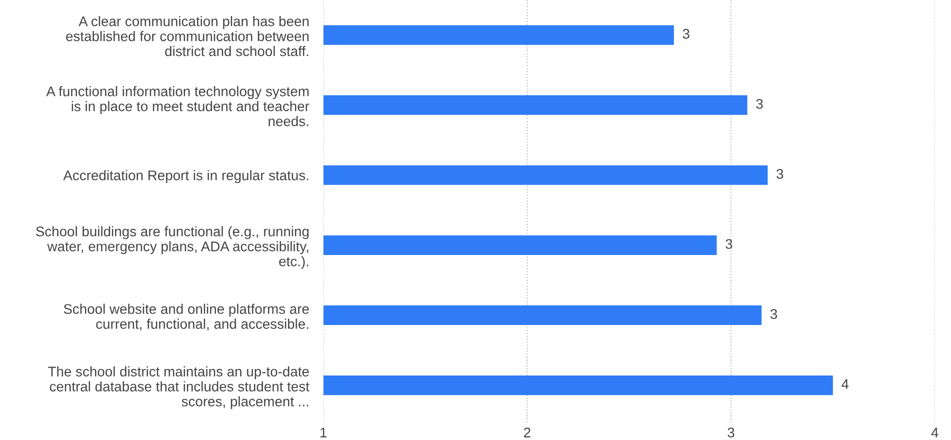  I want to click on x-tick-label: 4, so click(934, 433).